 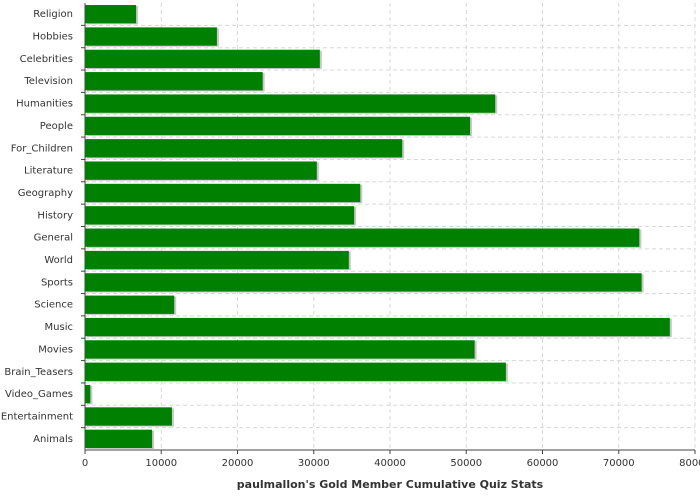 I want to click on y-tick-label: Animals, so click(x=53, y=439).